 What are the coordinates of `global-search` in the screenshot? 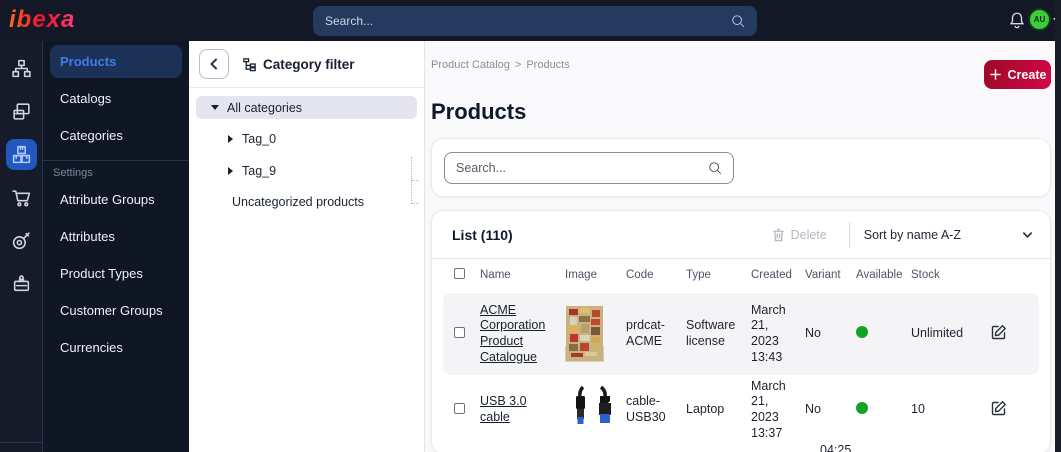 It's located at (535, 21).